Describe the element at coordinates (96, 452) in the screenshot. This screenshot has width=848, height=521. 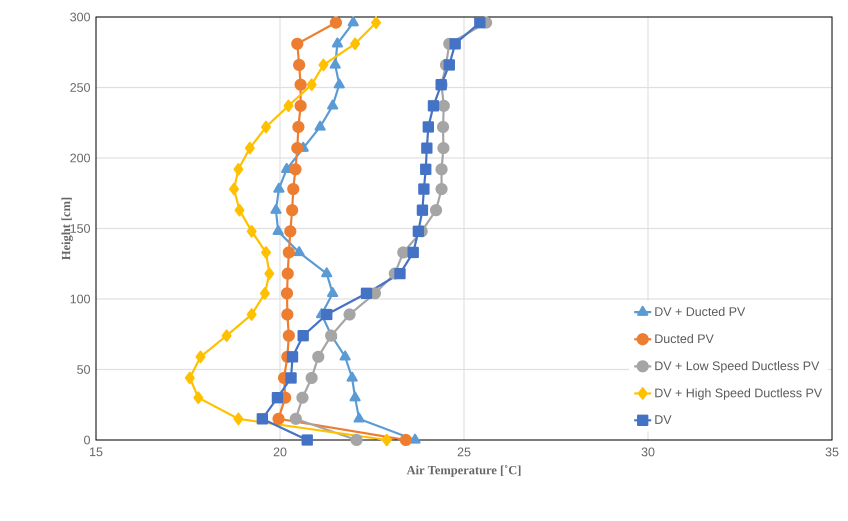
I see `x-tick-label: 15` at that location.